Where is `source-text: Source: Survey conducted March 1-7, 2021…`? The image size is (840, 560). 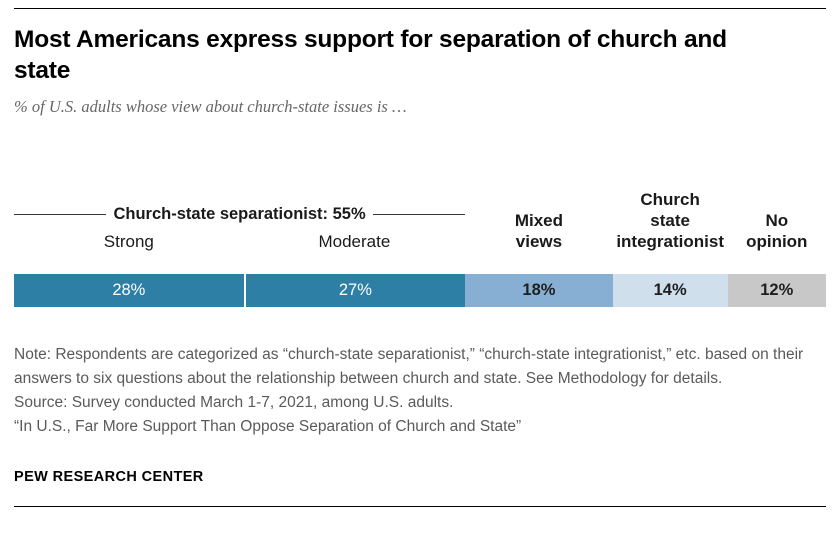
source-text: Source: Survey conducted March 1-7, 2021… is located at coordinates (234, 403).